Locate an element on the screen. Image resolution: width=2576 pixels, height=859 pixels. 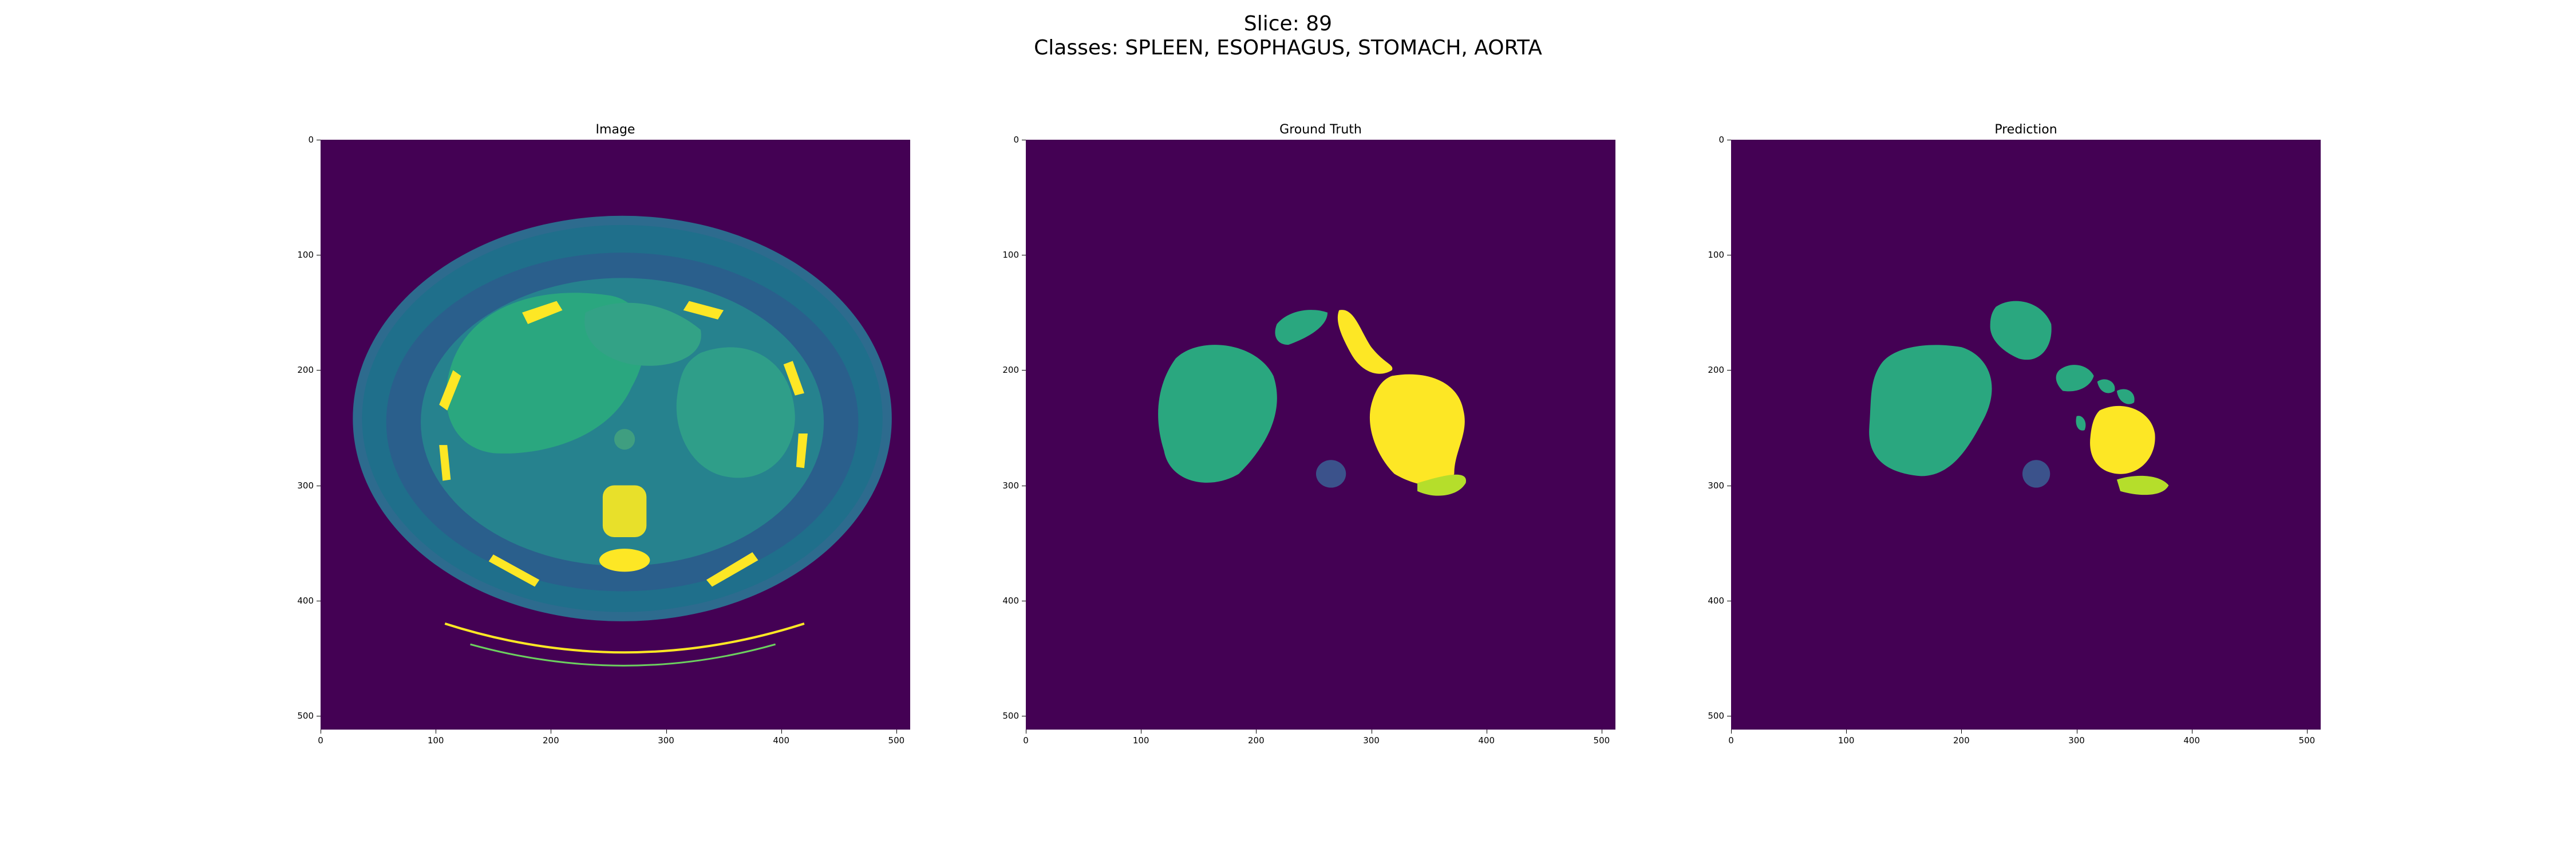
panel-title-image: Image is located at coordinates (615, 130).